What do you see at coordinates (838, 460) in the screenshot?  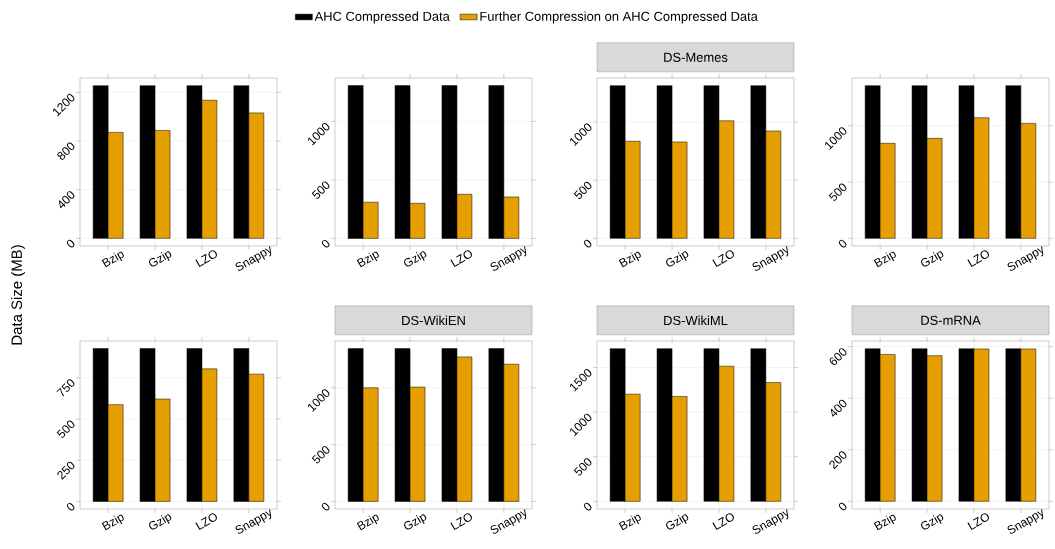 I see `y-tick-label: 200` at bounding box center [838, 460].